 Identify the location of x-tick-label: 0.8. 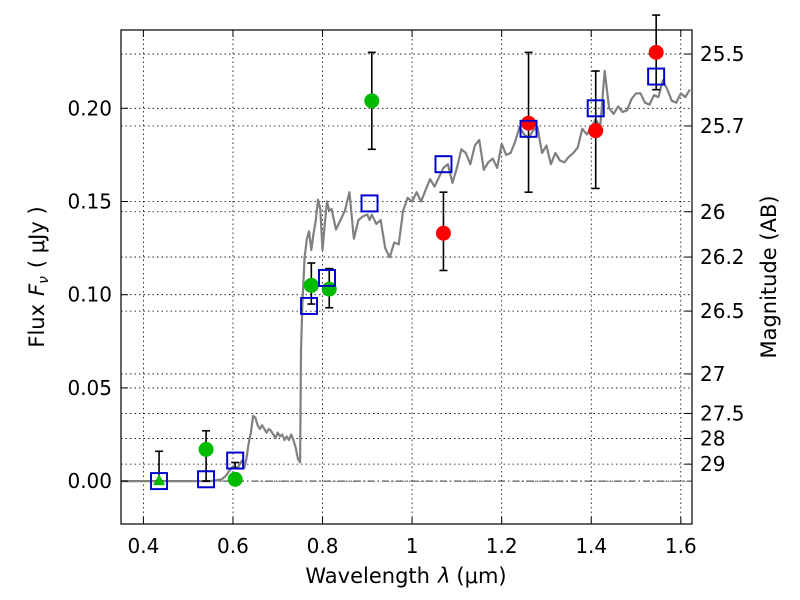
(323, 546).